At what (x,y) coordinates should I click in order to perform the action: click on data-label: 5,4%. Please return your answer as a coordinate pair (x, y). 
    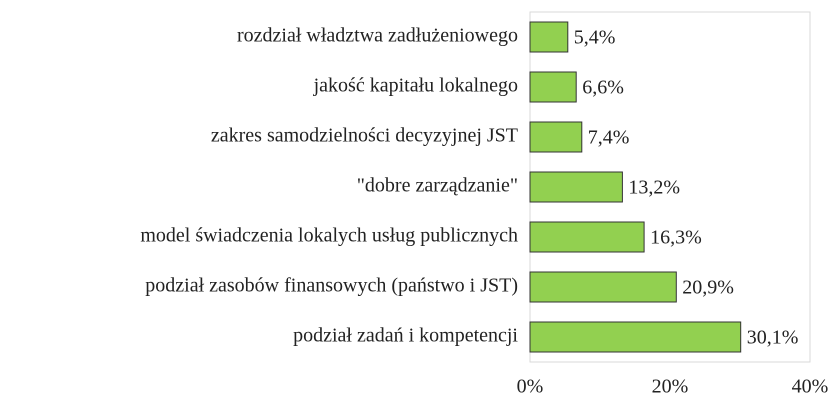
    Looking at the image, I should click on (595, 38).